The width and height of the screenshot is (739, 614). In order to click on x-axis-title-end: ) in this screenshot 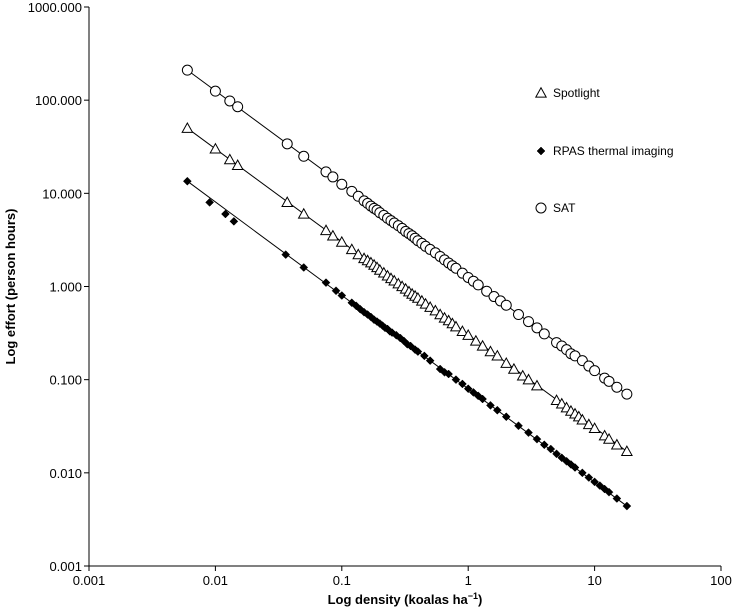, I will do `click(480, 599)`.